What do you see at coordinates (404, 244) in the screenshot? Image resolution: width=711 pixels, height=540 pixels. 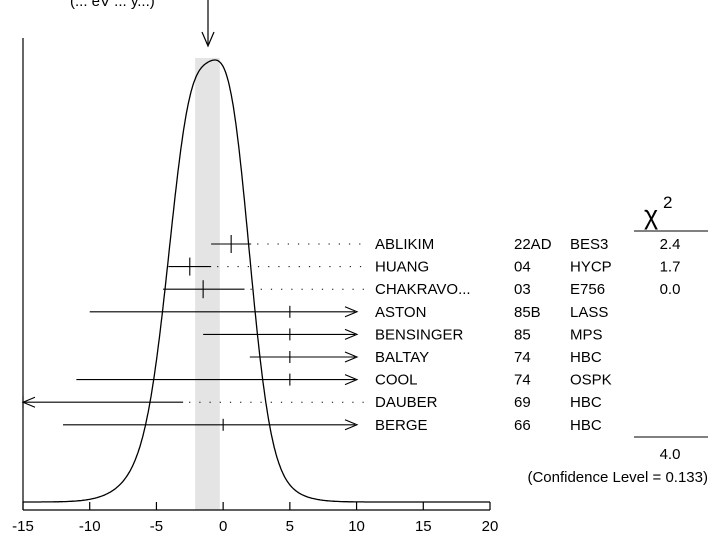 I see `author-label: ABLIKIM` at bounding box center [404, 244].